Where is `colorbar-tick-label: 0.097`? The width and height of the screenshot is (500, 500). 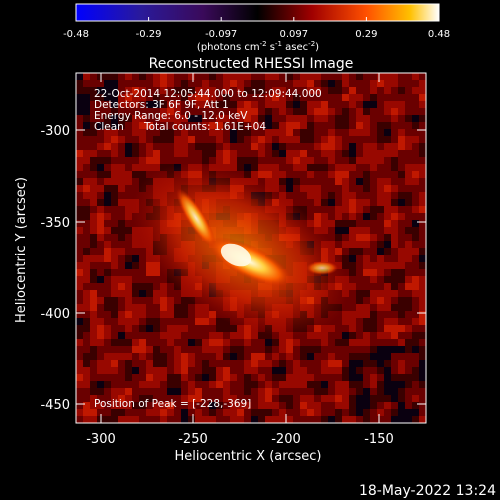 colorbar-tick-label: 0.097 is located at coordinates (293, 34).